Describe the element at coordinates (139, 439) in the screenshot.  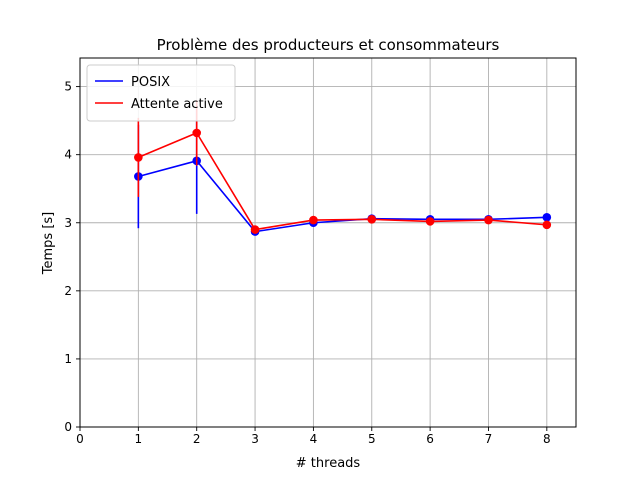
I see `x-tick-label: 1` at that location.